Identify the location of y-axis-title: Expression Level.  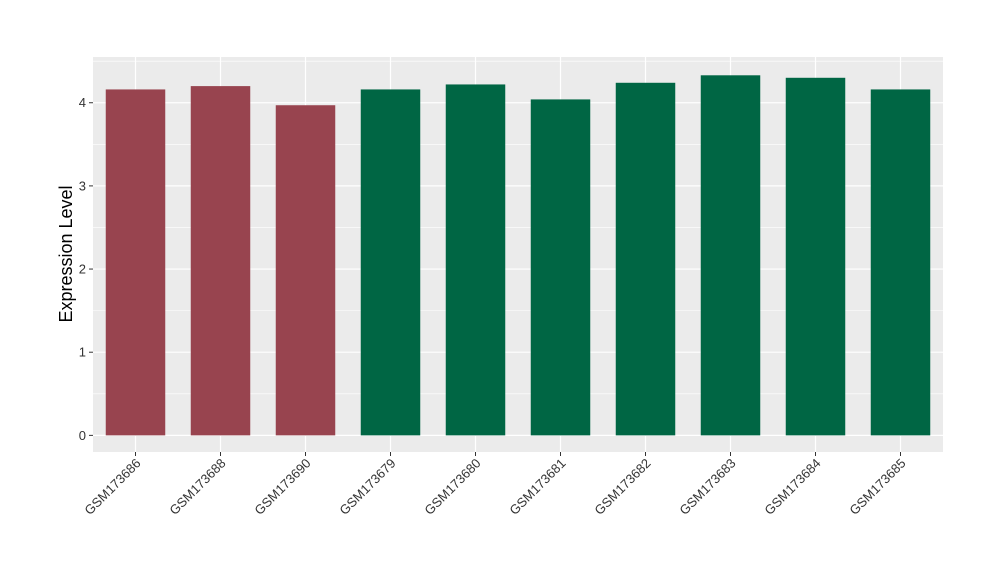
(66, 253).